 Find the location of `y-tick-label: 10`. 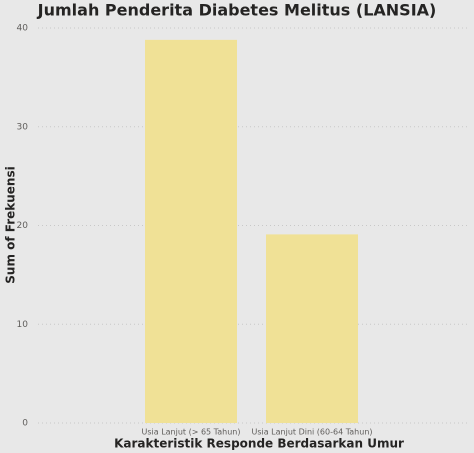

y-tick-label: 10 is located at coordinates (23, 325).